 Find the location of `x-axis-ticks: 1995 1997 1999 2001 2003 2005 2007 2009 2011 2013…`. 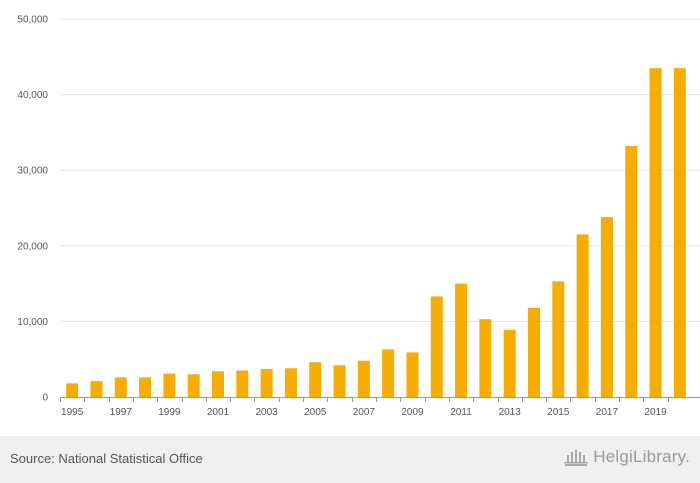

x-axis-ticks: 1995 1997 1999 2001 2003 2005 2007 2009 2011 2013… is located at coordinates (364, 407).